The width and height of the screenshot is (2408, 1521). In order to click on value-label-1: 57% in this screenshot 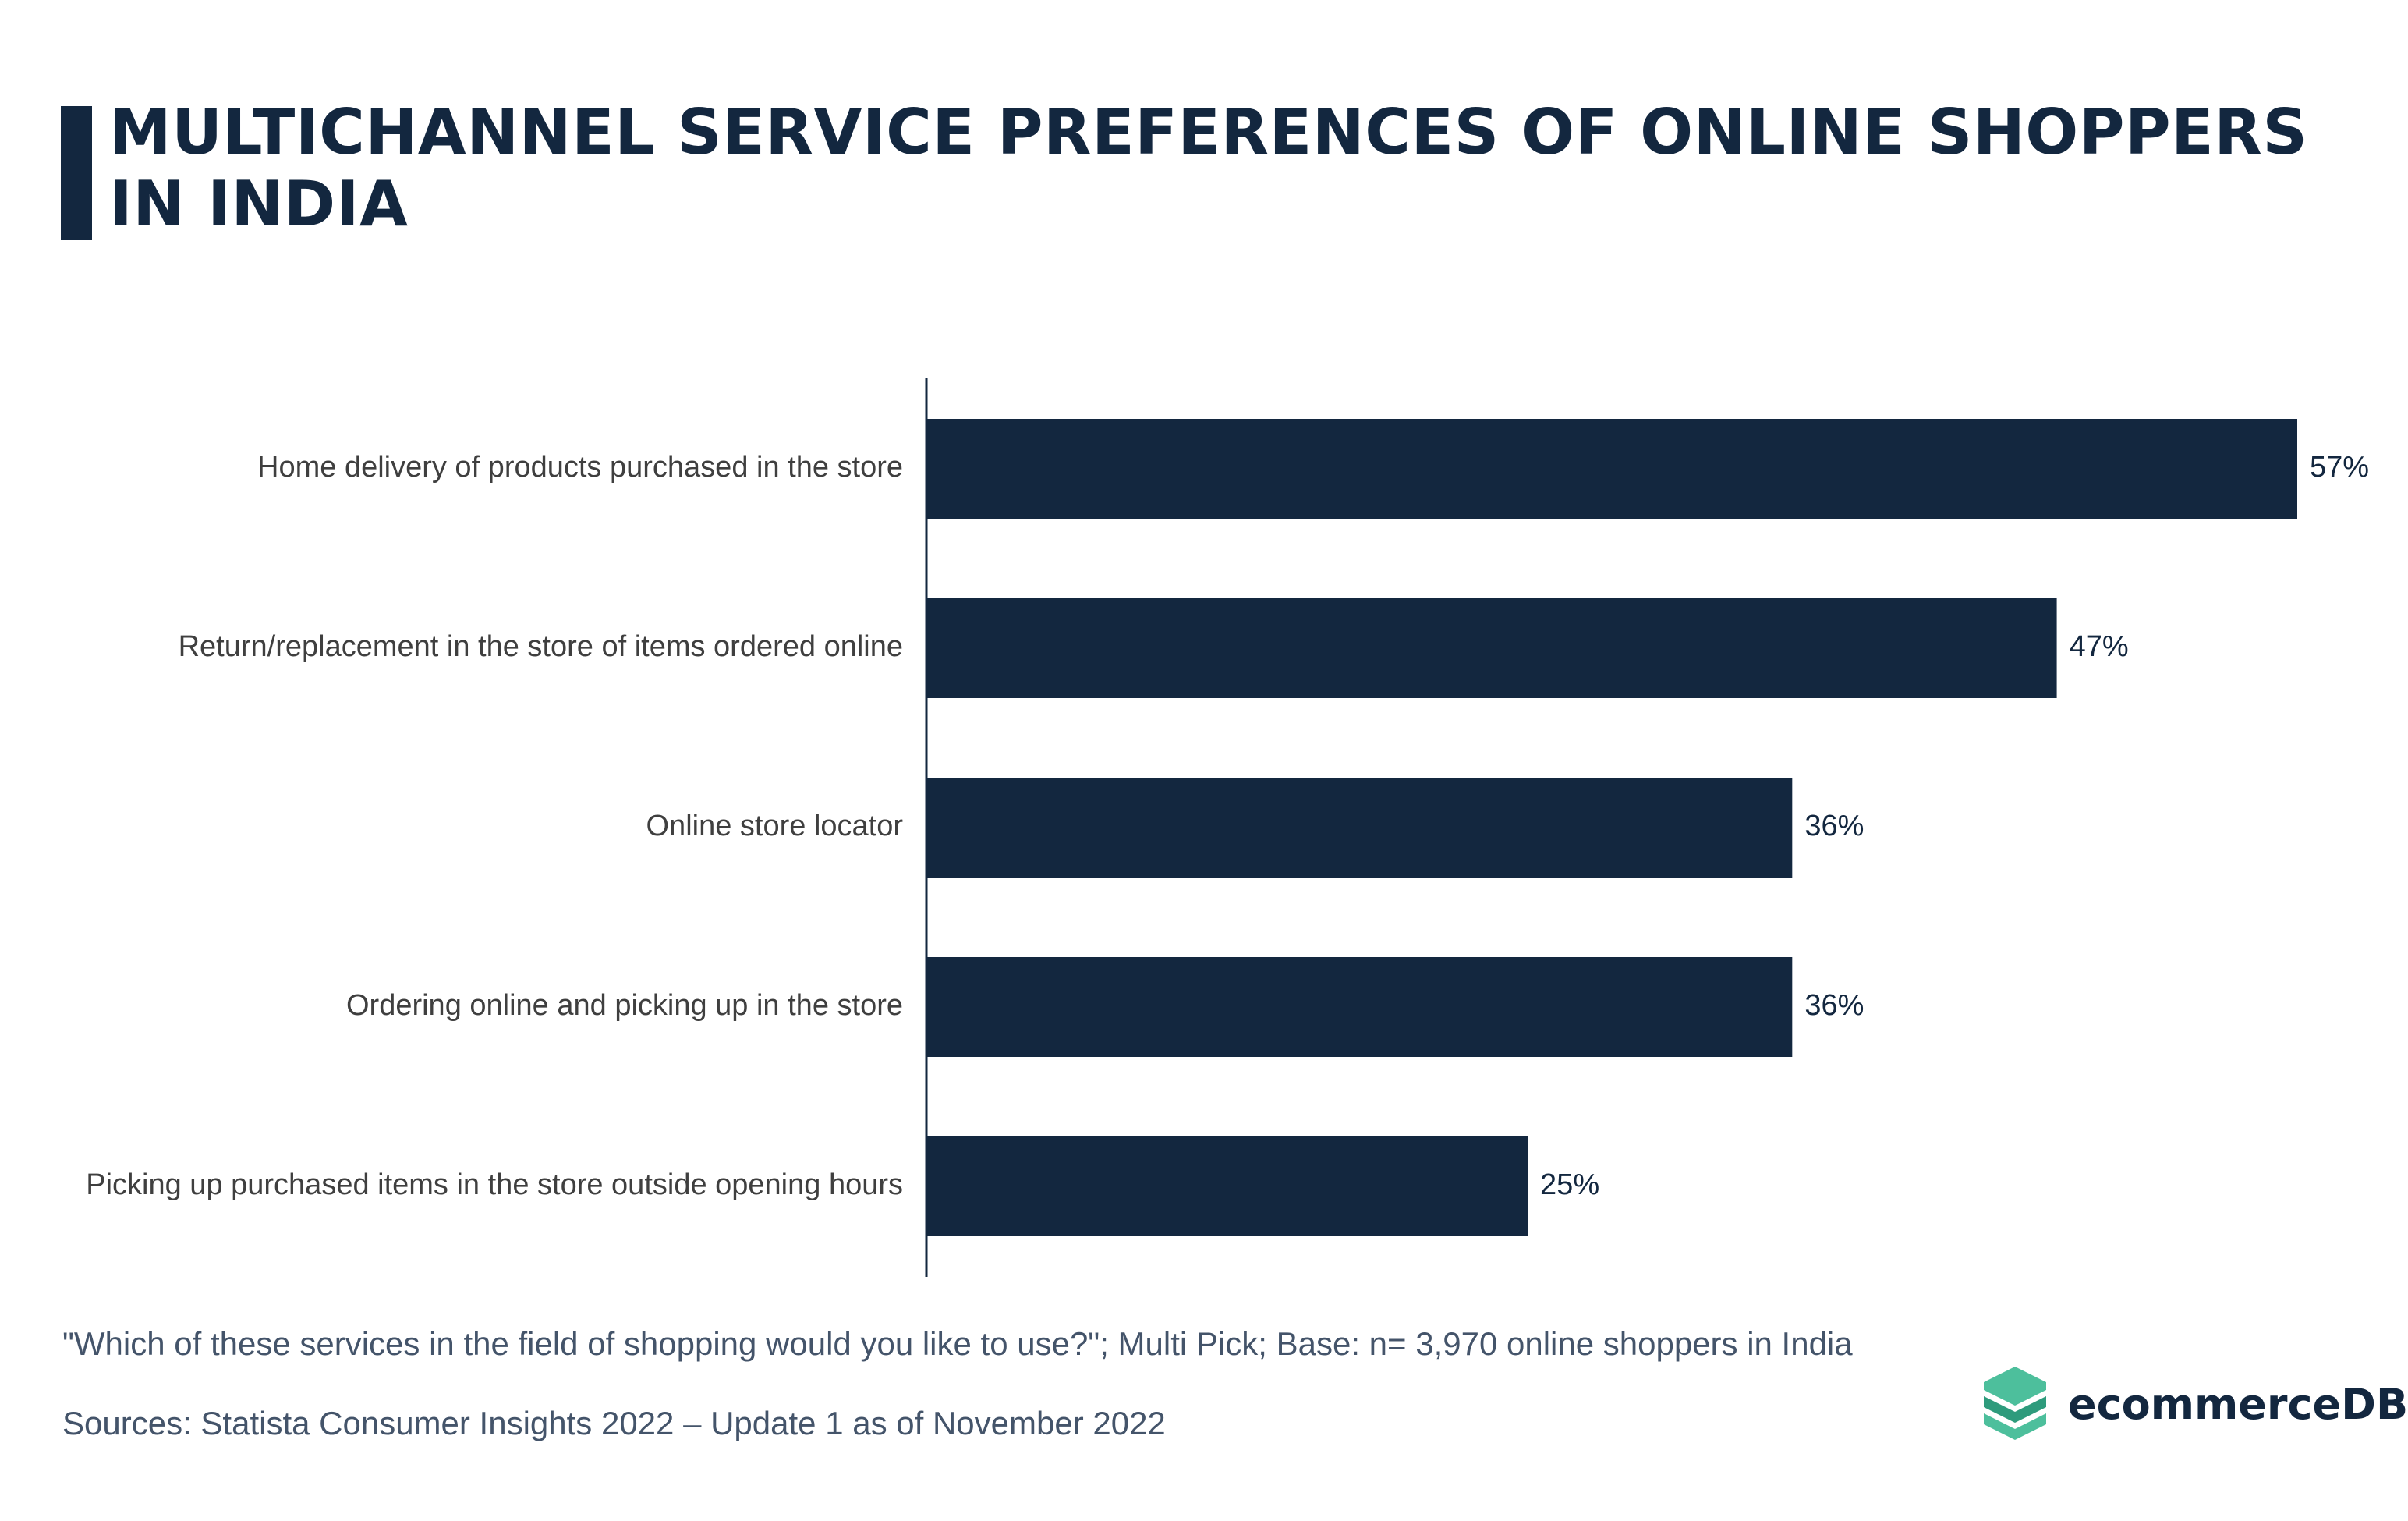, I will do `click(2339, 467)`.